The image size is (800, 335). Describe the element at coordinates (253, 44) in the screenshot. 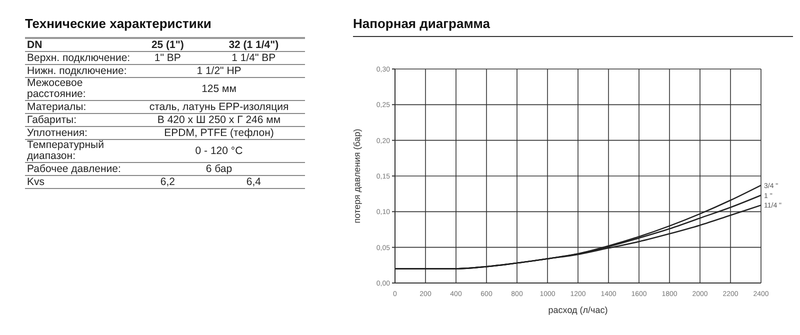

I see `text: 32 (1 1/4")` at that location.